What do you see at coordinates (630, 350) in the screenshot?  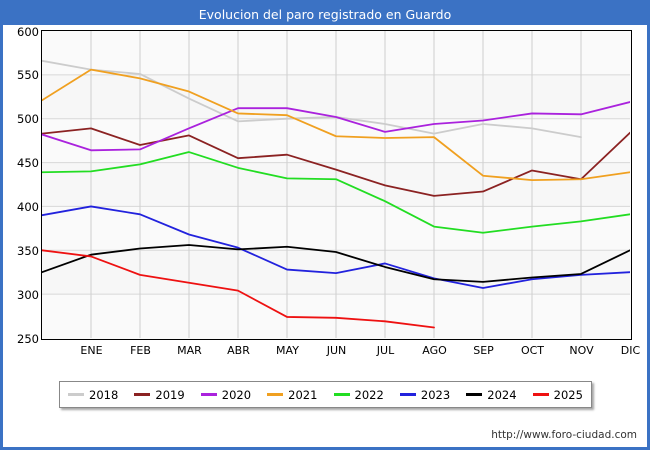 I see `x-tick-DIC: DIC` at bounding box center [630, 350].